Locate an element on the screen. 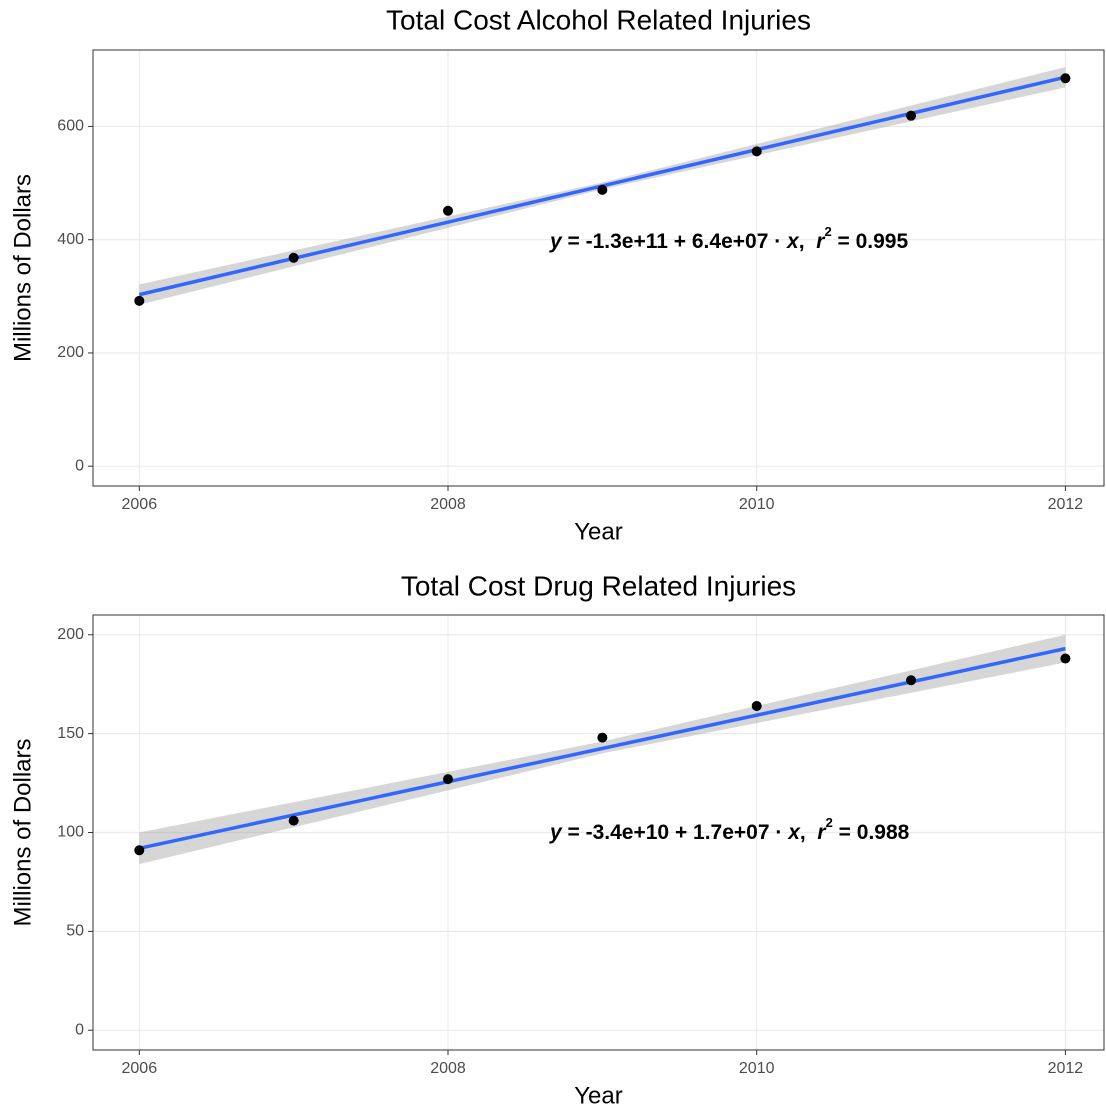  equation: y = -1.3e+11 + 6.4e+07 · x, r2 = 0.995 is located at coordinates (728, 238).